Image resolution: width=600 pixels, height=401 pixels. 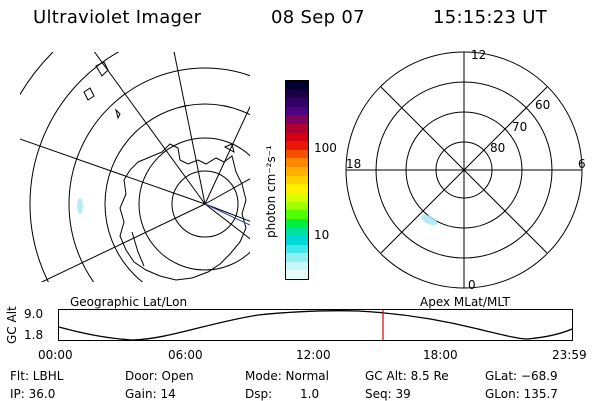 What do you see at coordinates (322, 235) in the screenshot?
I see `colorbar-tick-10: 10` at bounding box center [322, 235].